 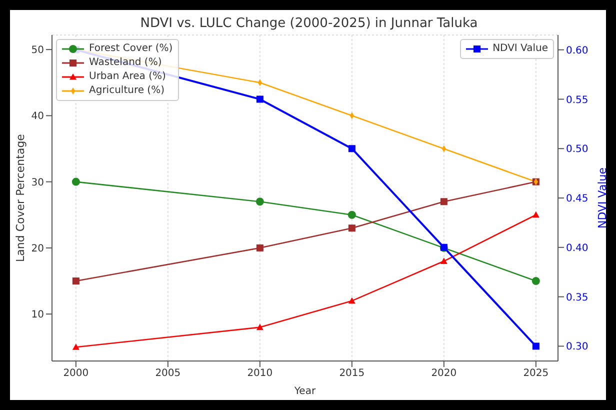 I want to click on y-tick-label: 10, so click(x=37, y=315).